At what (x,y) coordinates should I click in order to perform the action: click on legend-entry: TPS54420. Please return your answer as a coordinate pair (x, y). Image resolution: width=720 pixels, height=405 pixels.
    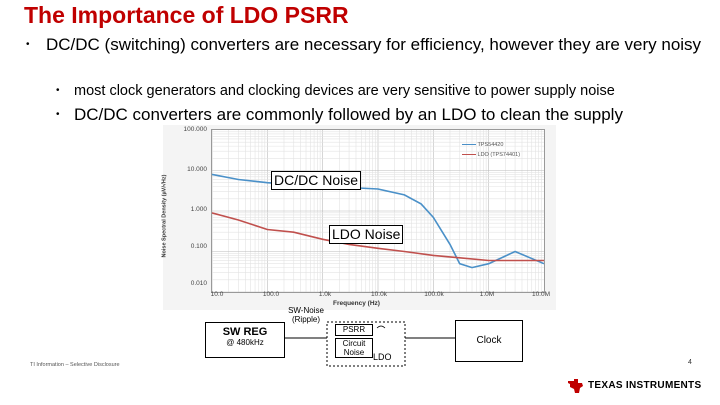
    Looking at the image, I should click on (482, 145).